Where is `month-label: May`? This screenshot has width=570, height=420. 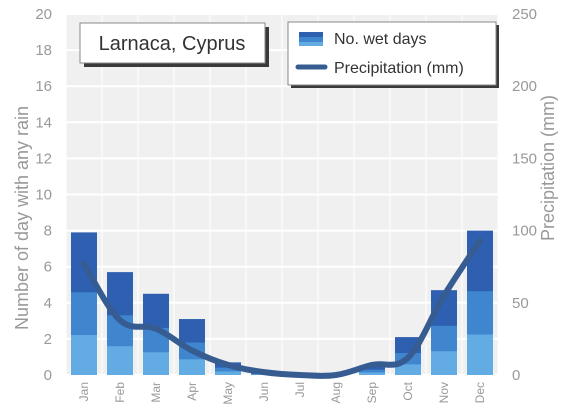 month-label: May is located at coordinates (228, 393).